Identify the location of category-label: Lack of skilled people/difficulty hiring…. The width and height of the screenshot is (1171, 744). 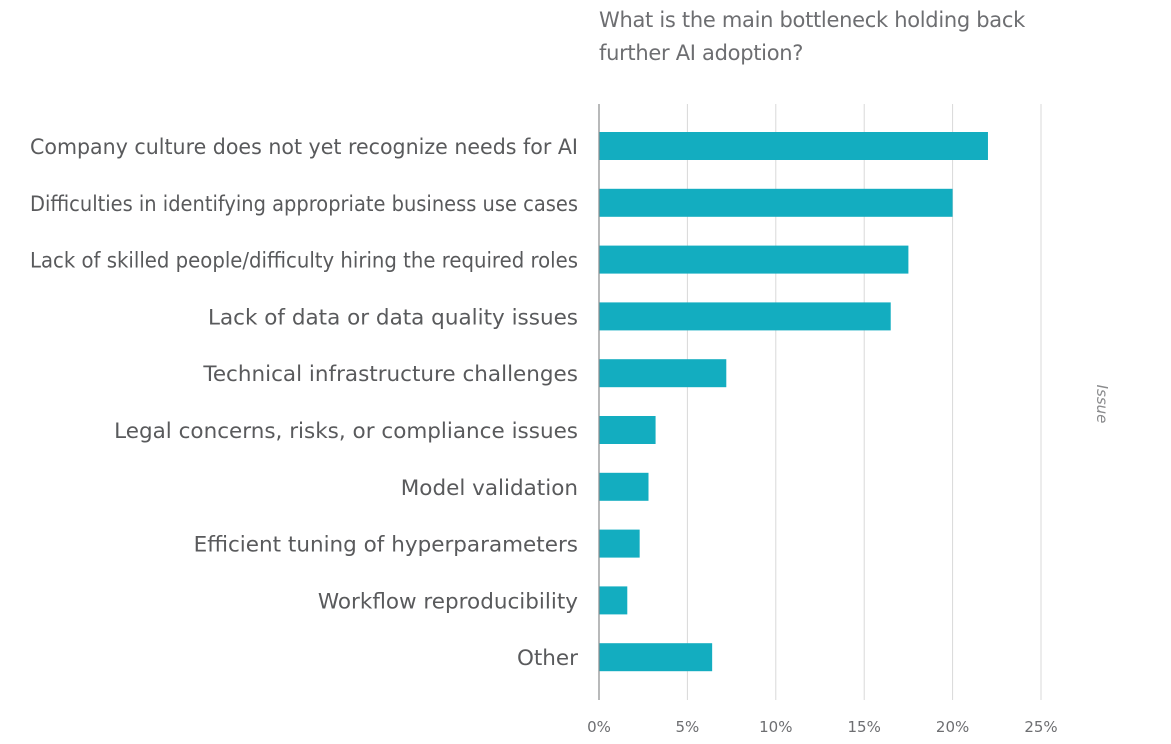
(304, 261).